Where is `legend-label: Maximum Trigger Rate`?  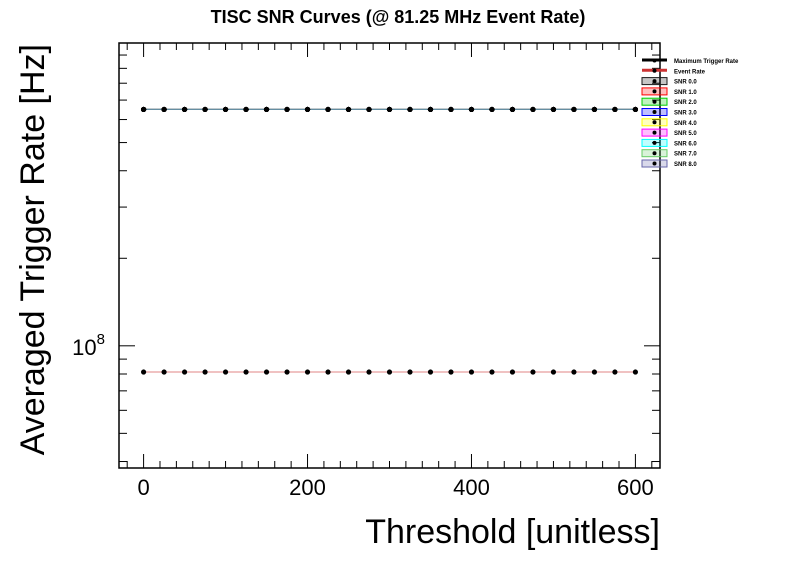 legend-label: Maximum Trigger Rate is located at coordinates (706, 62).